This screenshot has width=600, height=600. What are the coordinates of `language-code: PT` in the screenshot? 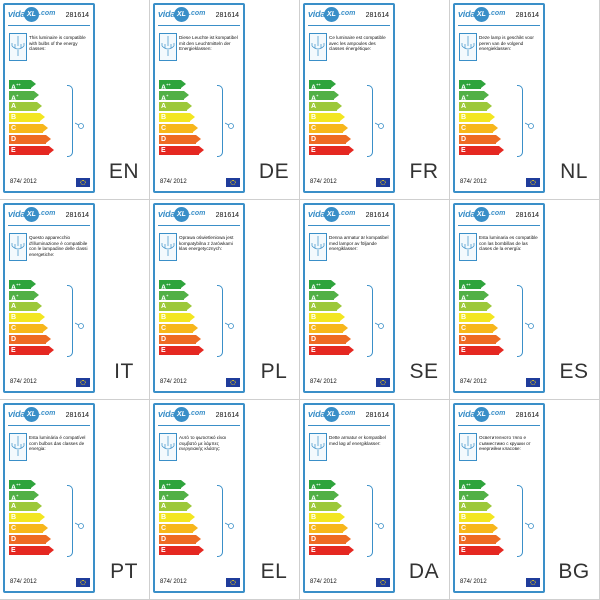 It's located at (124, 571).